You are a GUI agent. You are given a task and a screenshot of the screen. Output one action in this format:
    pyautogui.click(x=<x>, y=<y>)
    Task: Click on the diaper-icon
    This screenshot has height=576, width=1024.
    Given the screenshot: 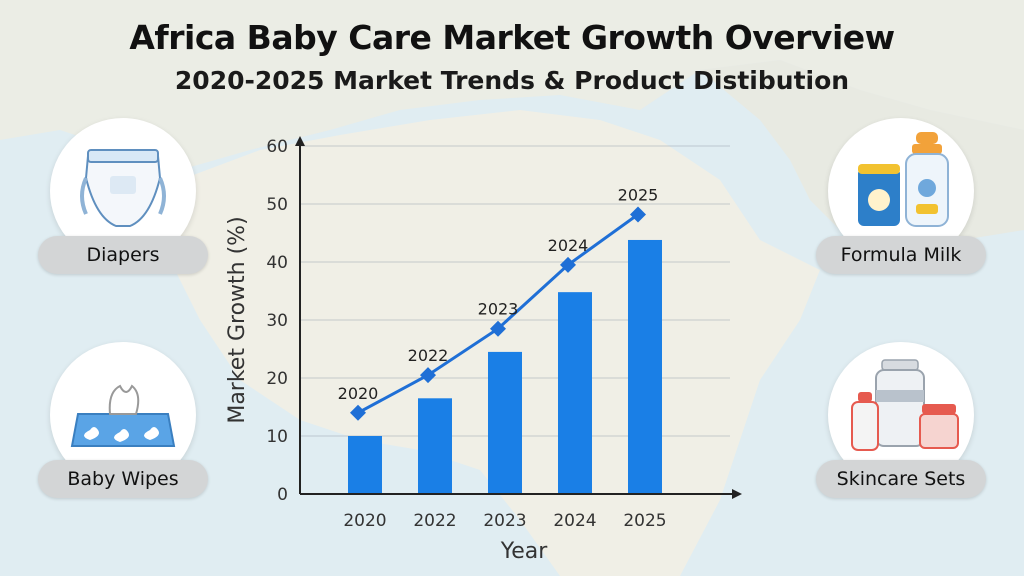 What is the action you would take?
    pyautogui.click(x=123, y=188)
    